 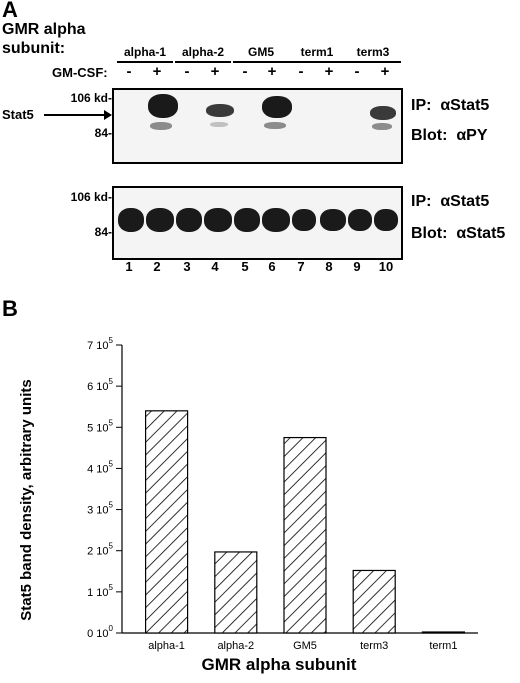 What do you see at coordinates (100, 426) in the screenshot?
I see `y-tick-label: 5 105` at bounding box center [100, 426].